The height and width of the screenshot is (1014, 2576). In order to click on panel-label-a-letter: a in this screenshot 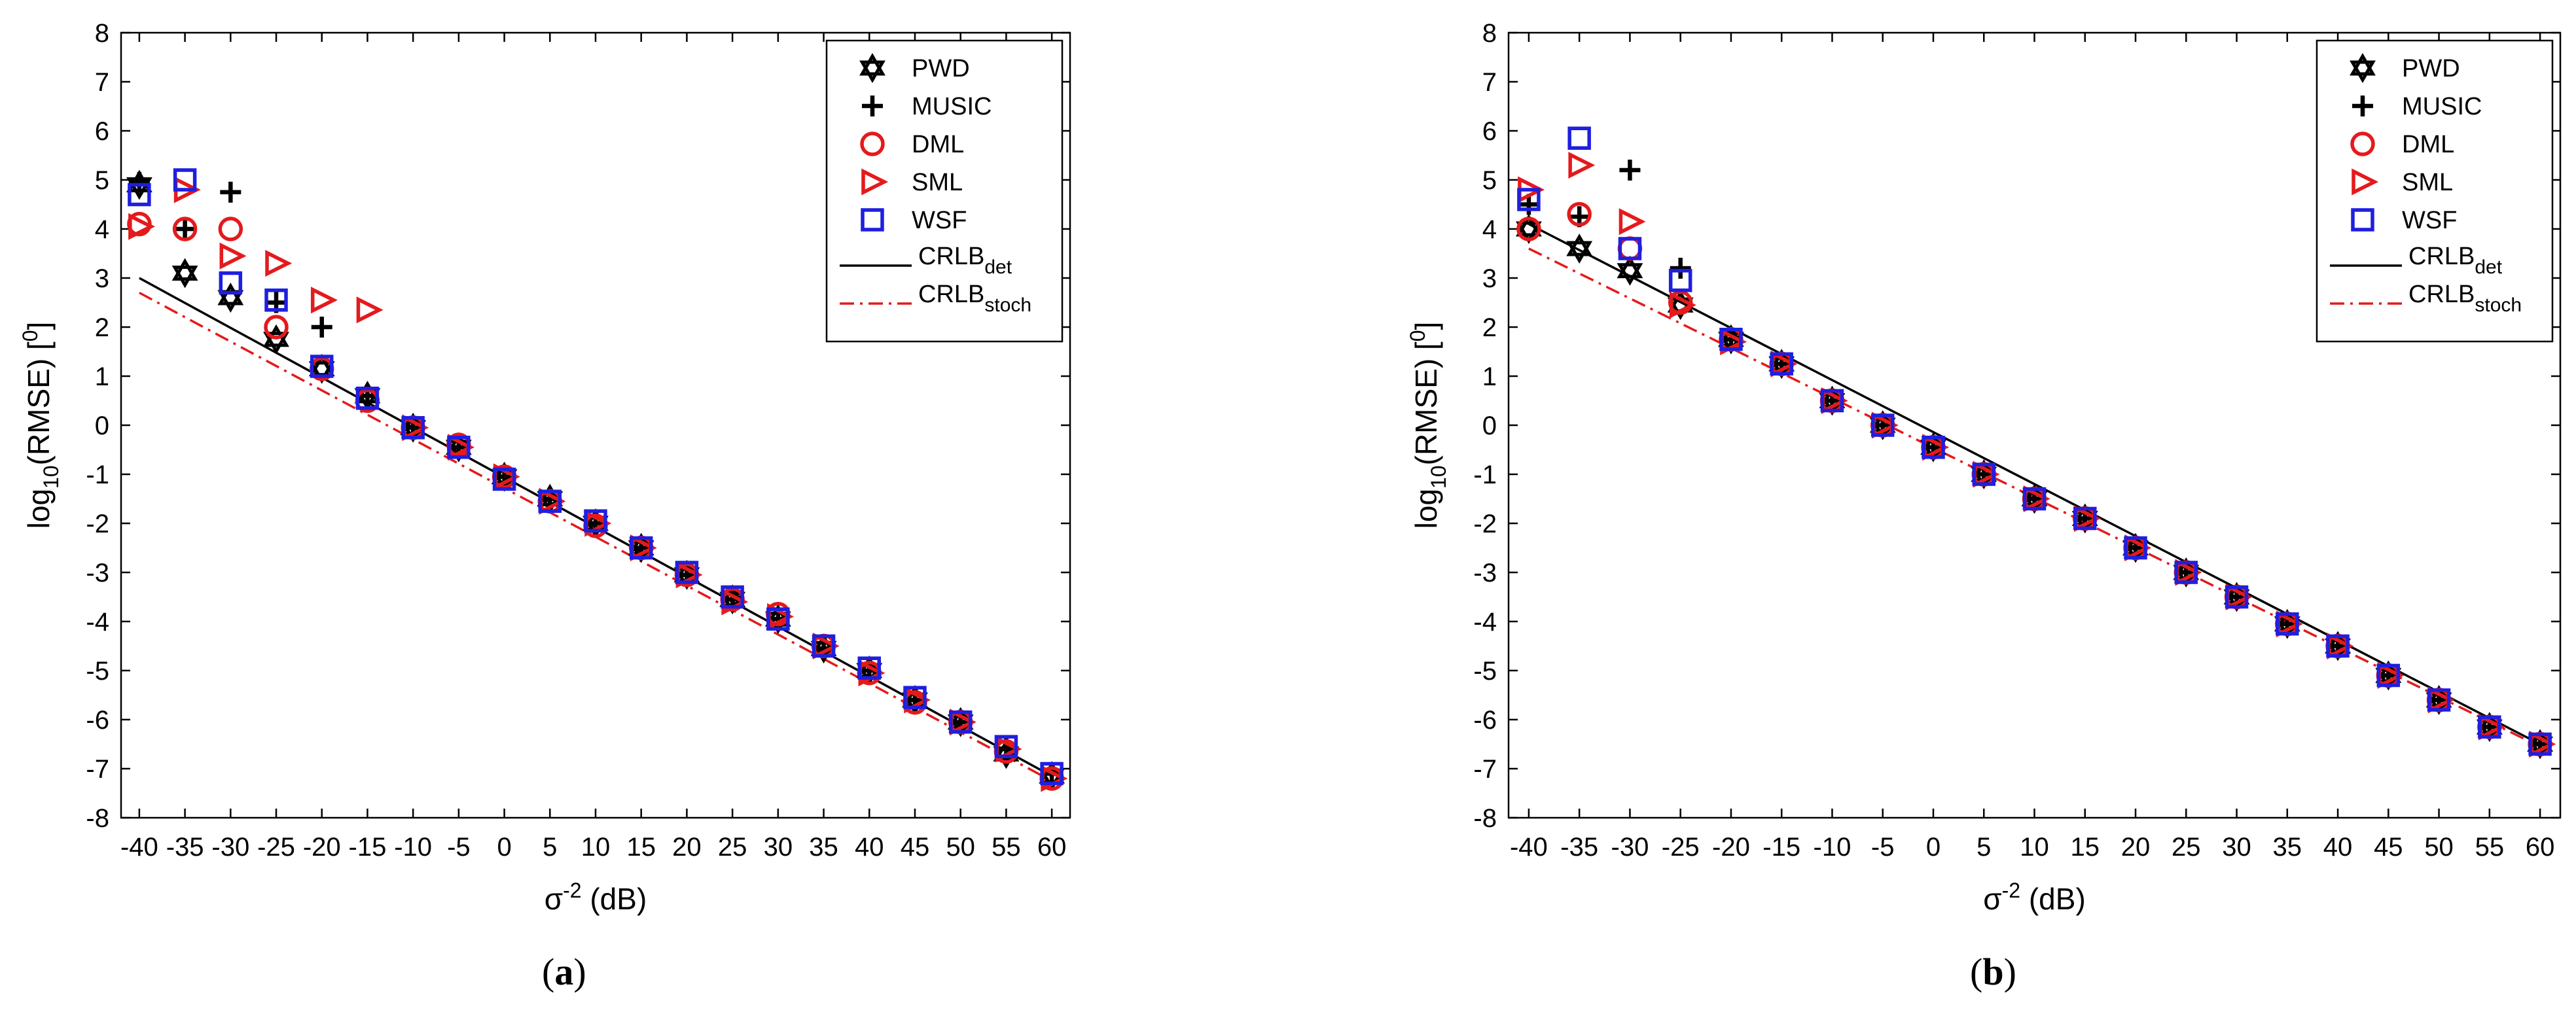, I will do `click(564, 972)`.